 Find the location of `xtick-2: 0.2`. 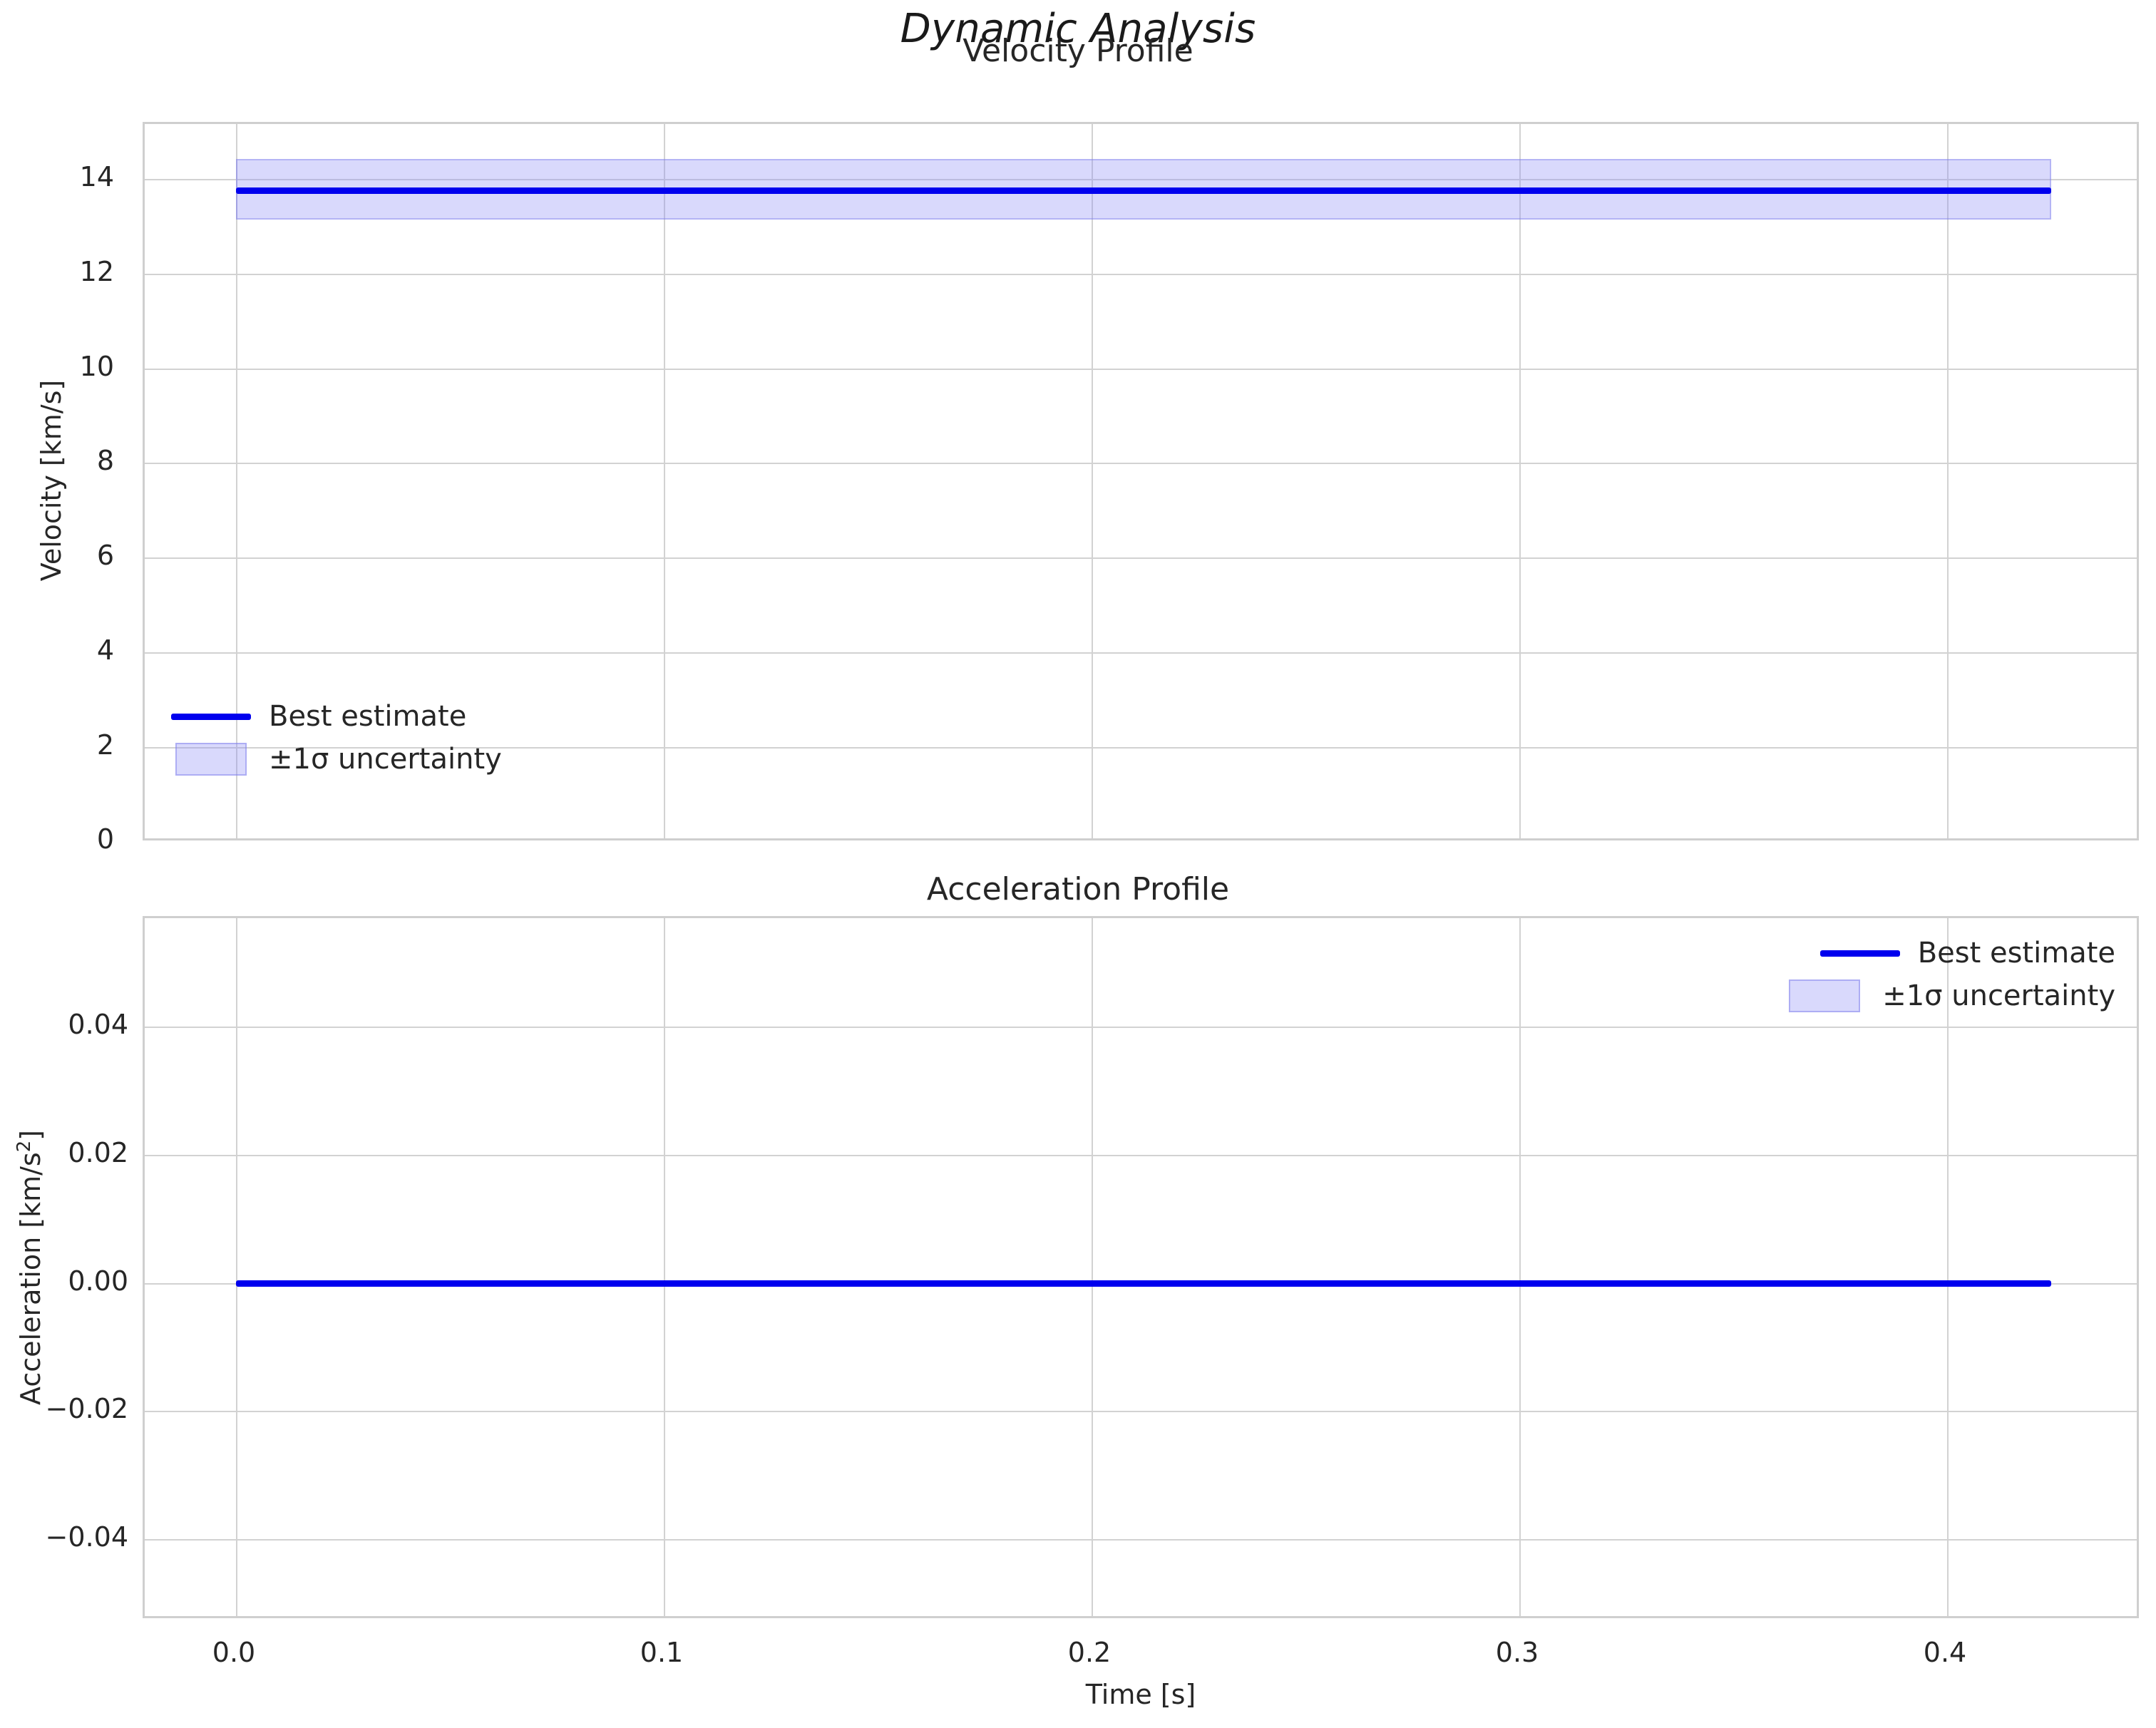

xtick-2: 0.2 is located at coordinates (1089, 1652).